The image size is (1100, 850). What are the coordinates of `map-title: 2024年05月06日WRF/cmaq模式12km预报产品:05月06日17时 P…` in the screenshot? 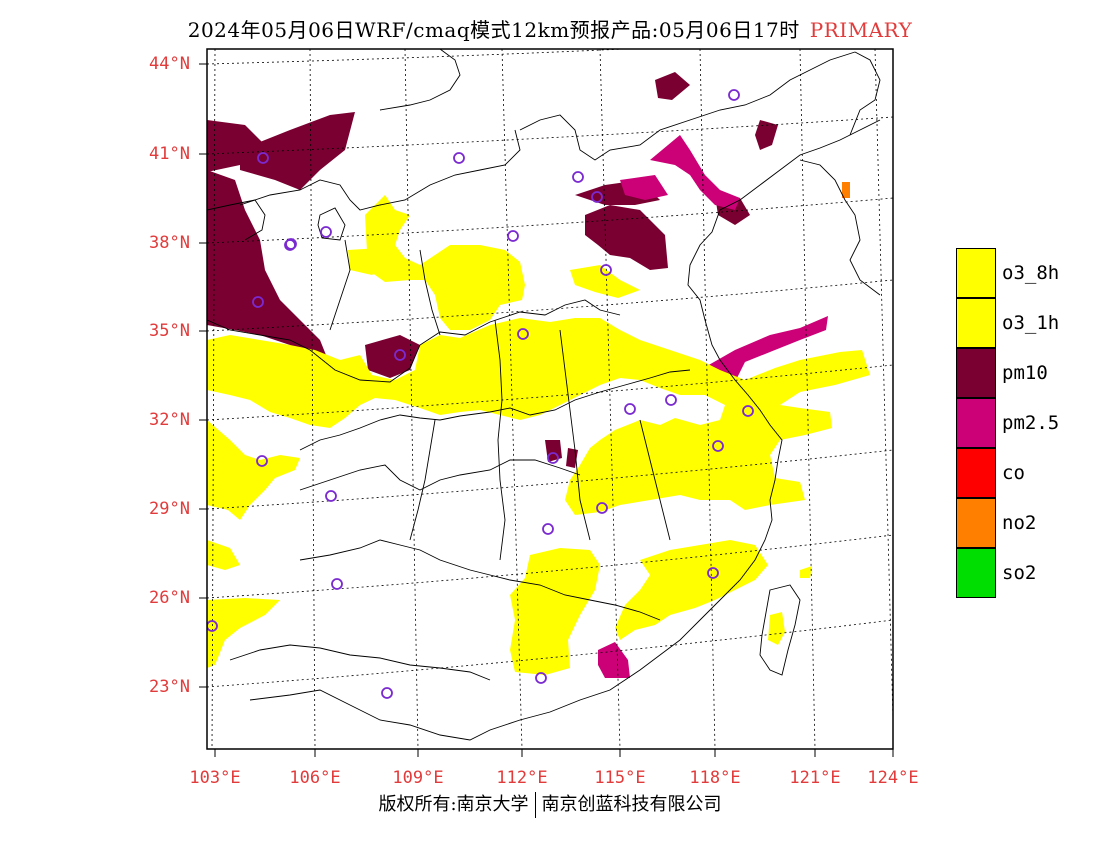 It's located at (550, 28).